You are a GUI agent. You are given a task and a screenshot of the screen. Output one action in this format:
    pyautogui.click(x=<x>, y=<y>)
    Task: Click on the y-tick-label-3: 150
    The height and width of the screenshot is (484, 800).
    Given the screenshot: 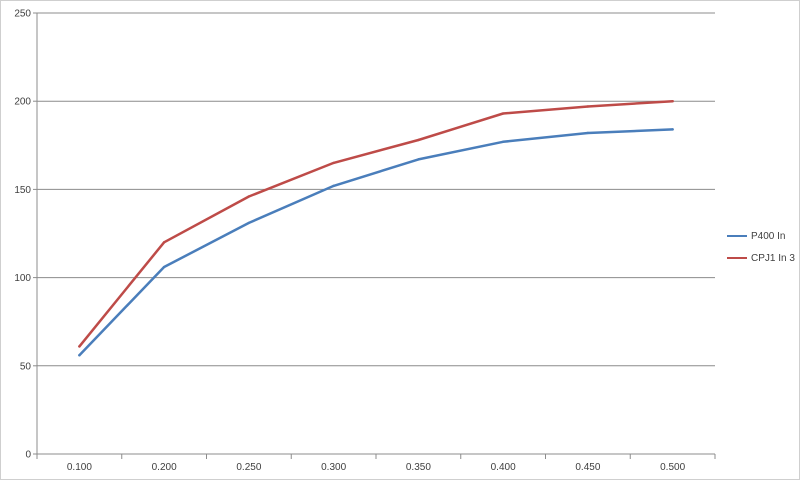 What is the action you would take?
    pyautogui.click(x=22, y=190)
    